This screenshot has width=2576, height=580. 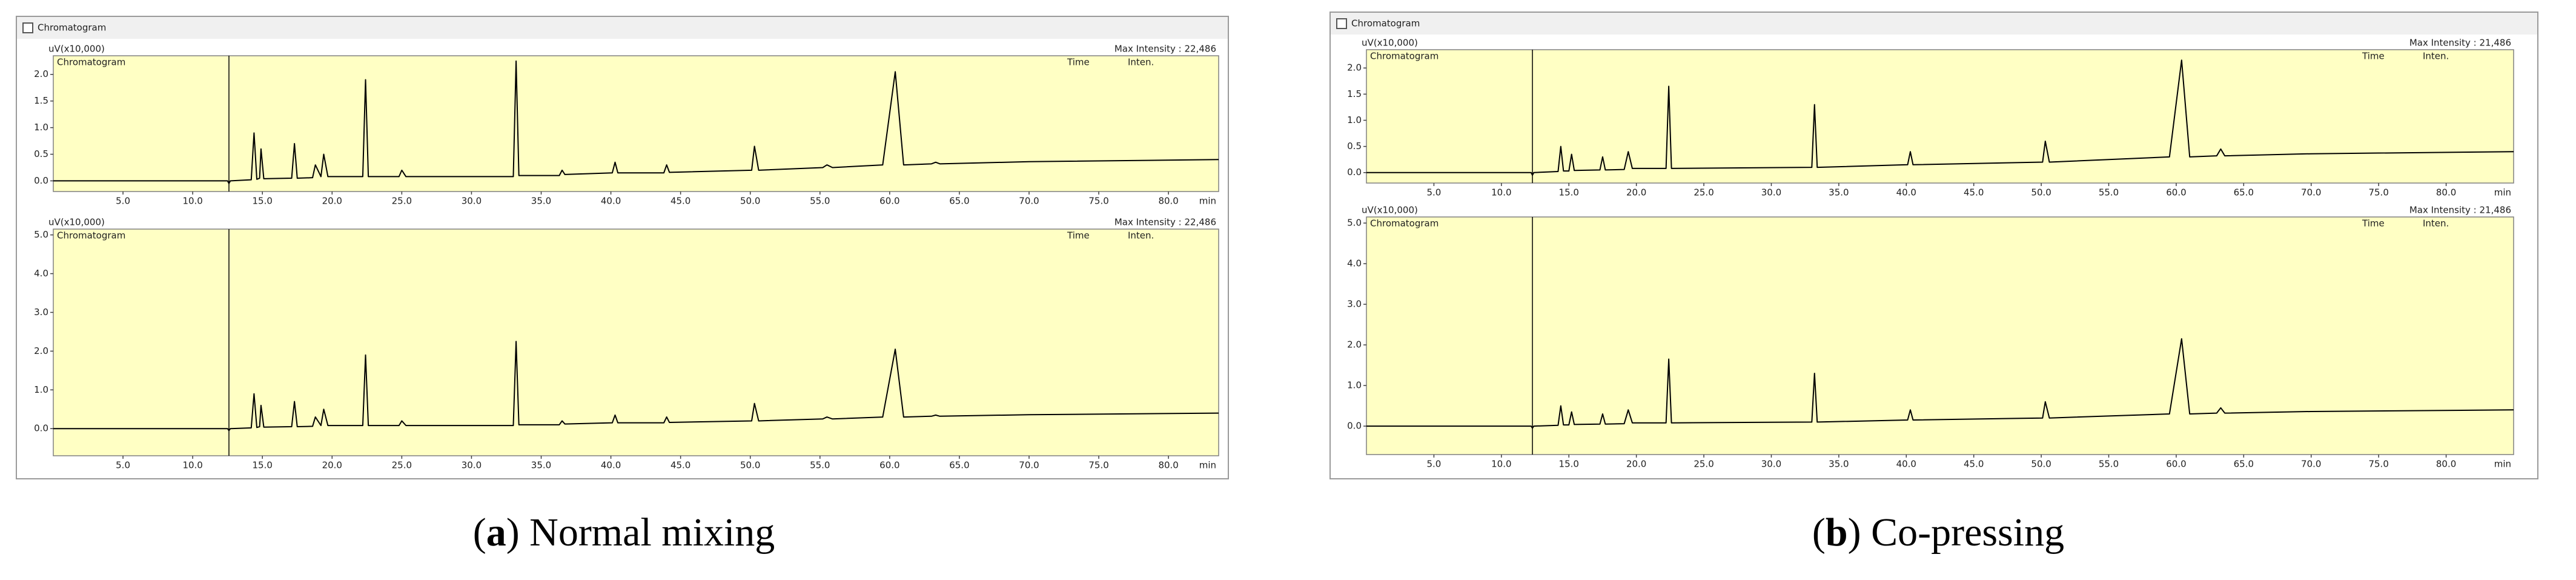 What do you see at coordinates (1906, 192) in the screenshot?
I see `x-tick-label: 40.0` at bounding box center [1906, 192].